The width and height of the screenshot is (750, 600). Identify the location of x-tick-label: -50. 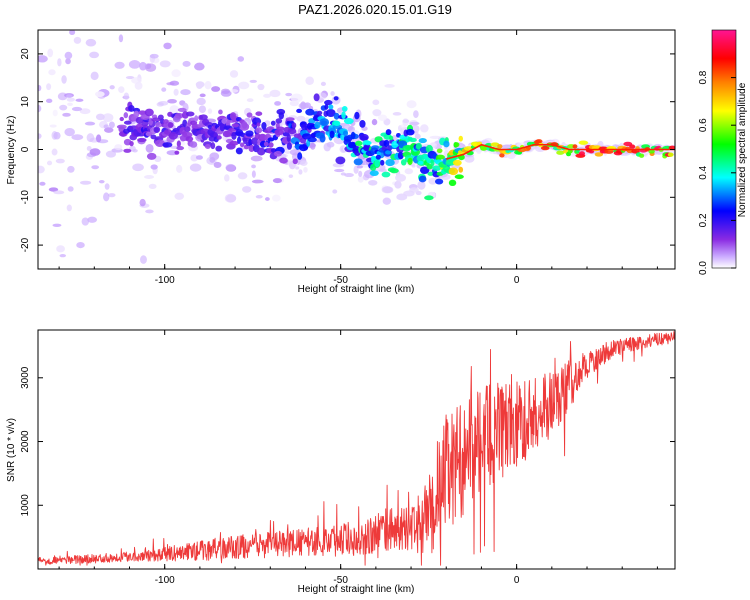
(340, 580).